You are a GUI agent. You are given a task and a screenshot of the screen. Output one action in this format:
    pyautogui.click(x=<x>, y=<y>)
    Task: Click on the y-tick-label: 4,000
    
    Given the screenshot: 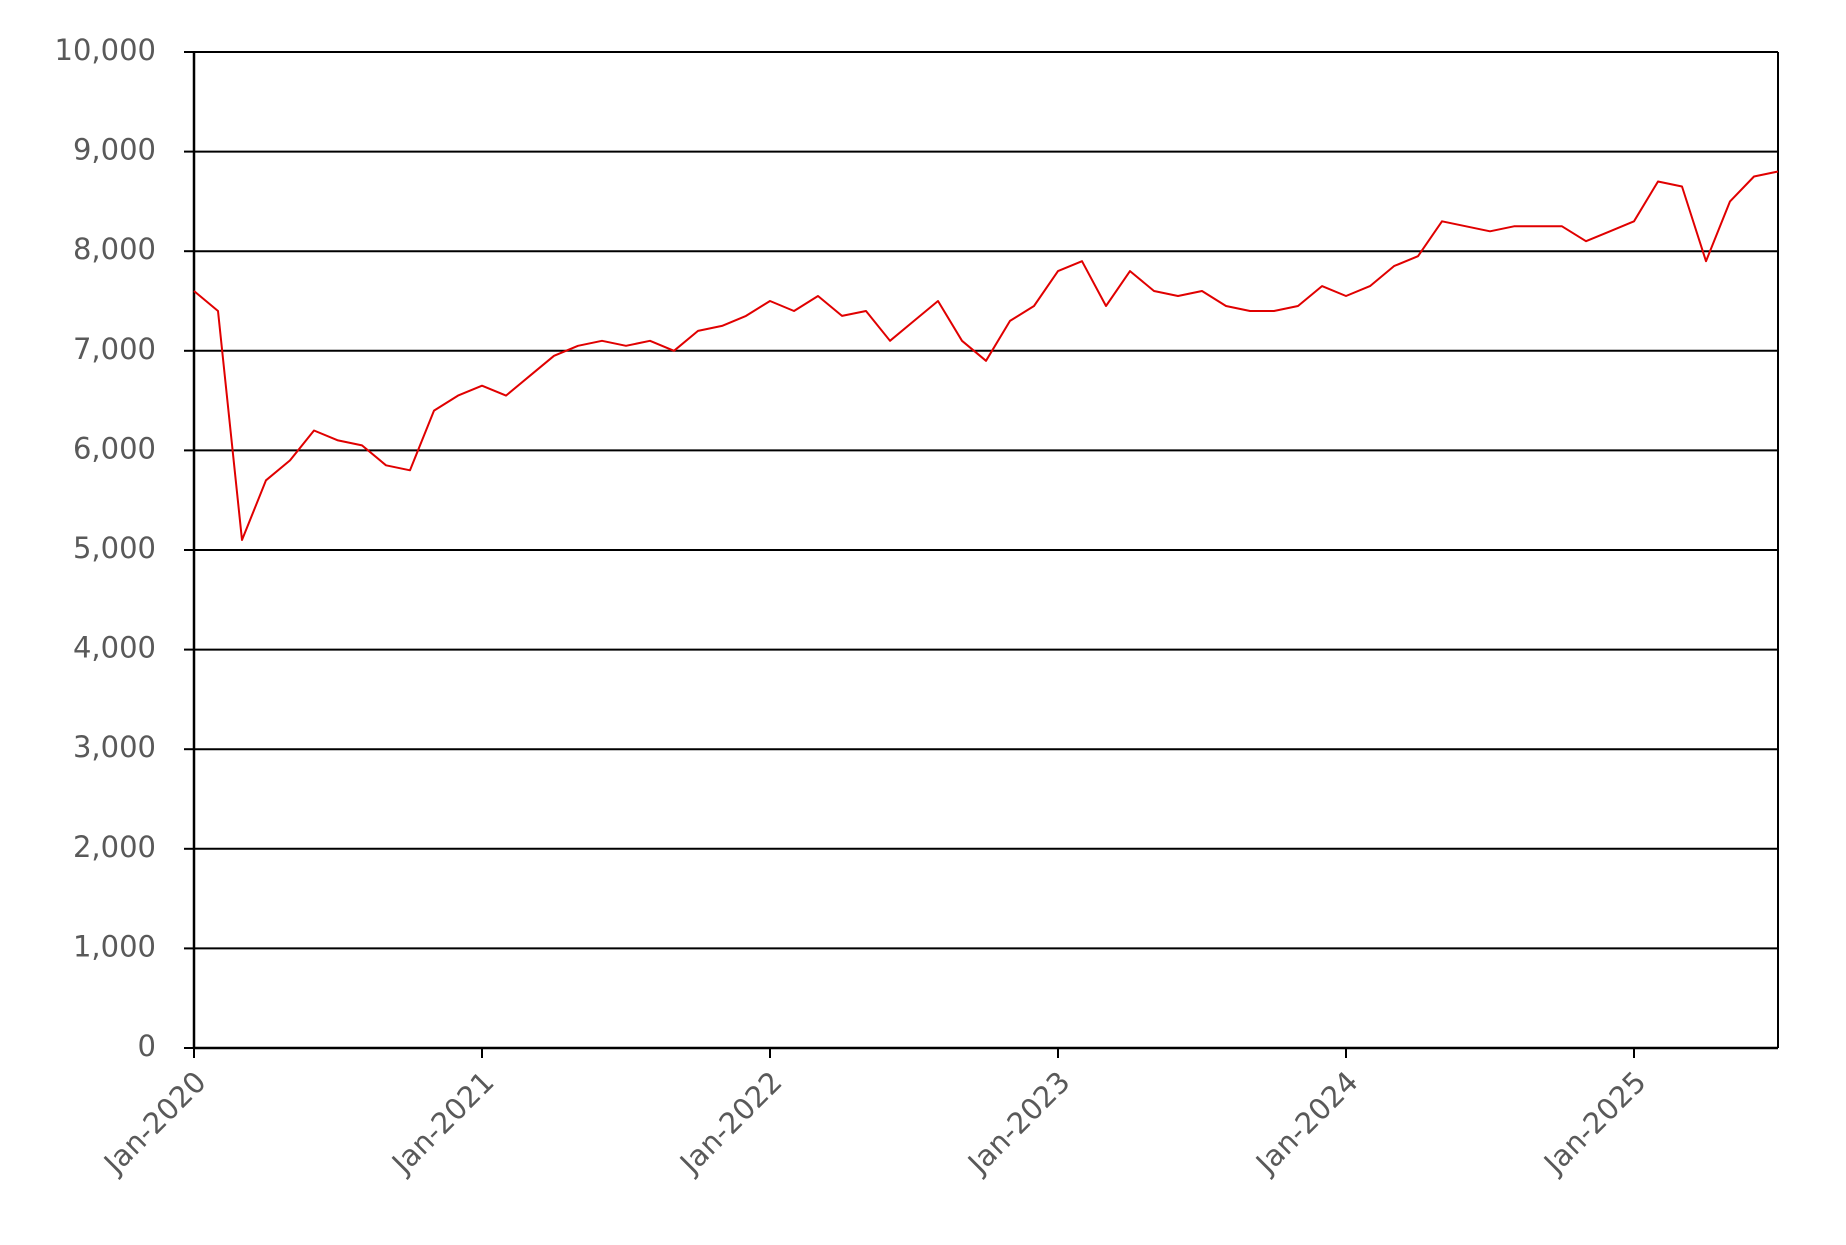 What is the action you would take?
    pyautogui.click(x=114, y=648)
    